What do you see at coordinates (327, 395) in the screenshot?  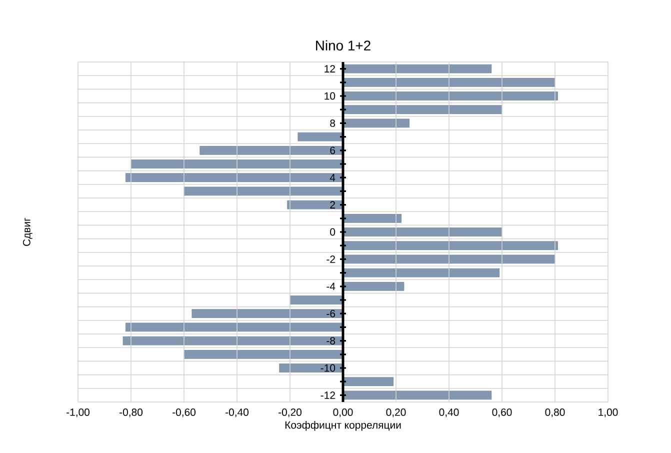 I see `y-tick-label: -12` at bounding box center [327, 395].